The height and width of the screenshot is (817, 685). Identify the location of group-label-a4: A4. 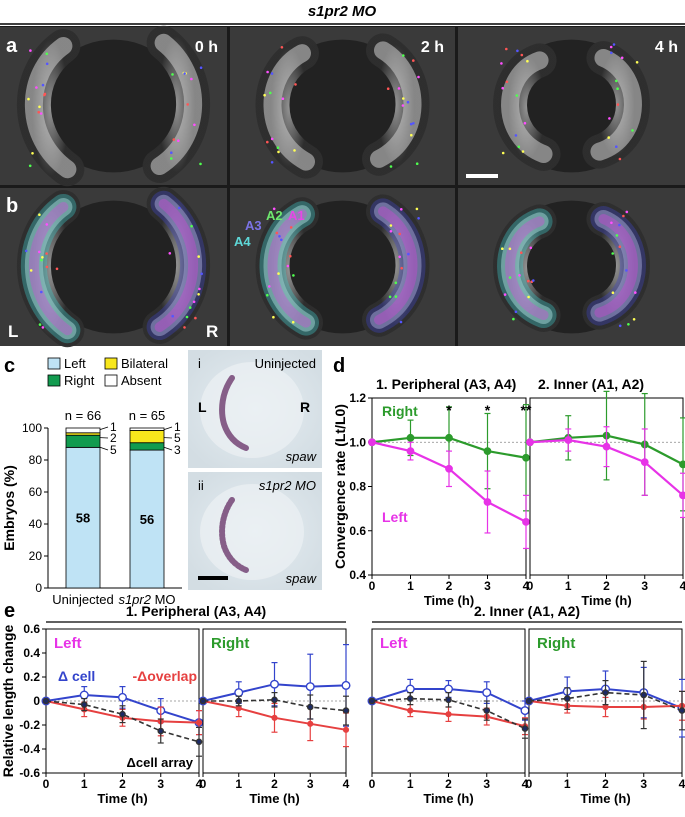
(242, 241).